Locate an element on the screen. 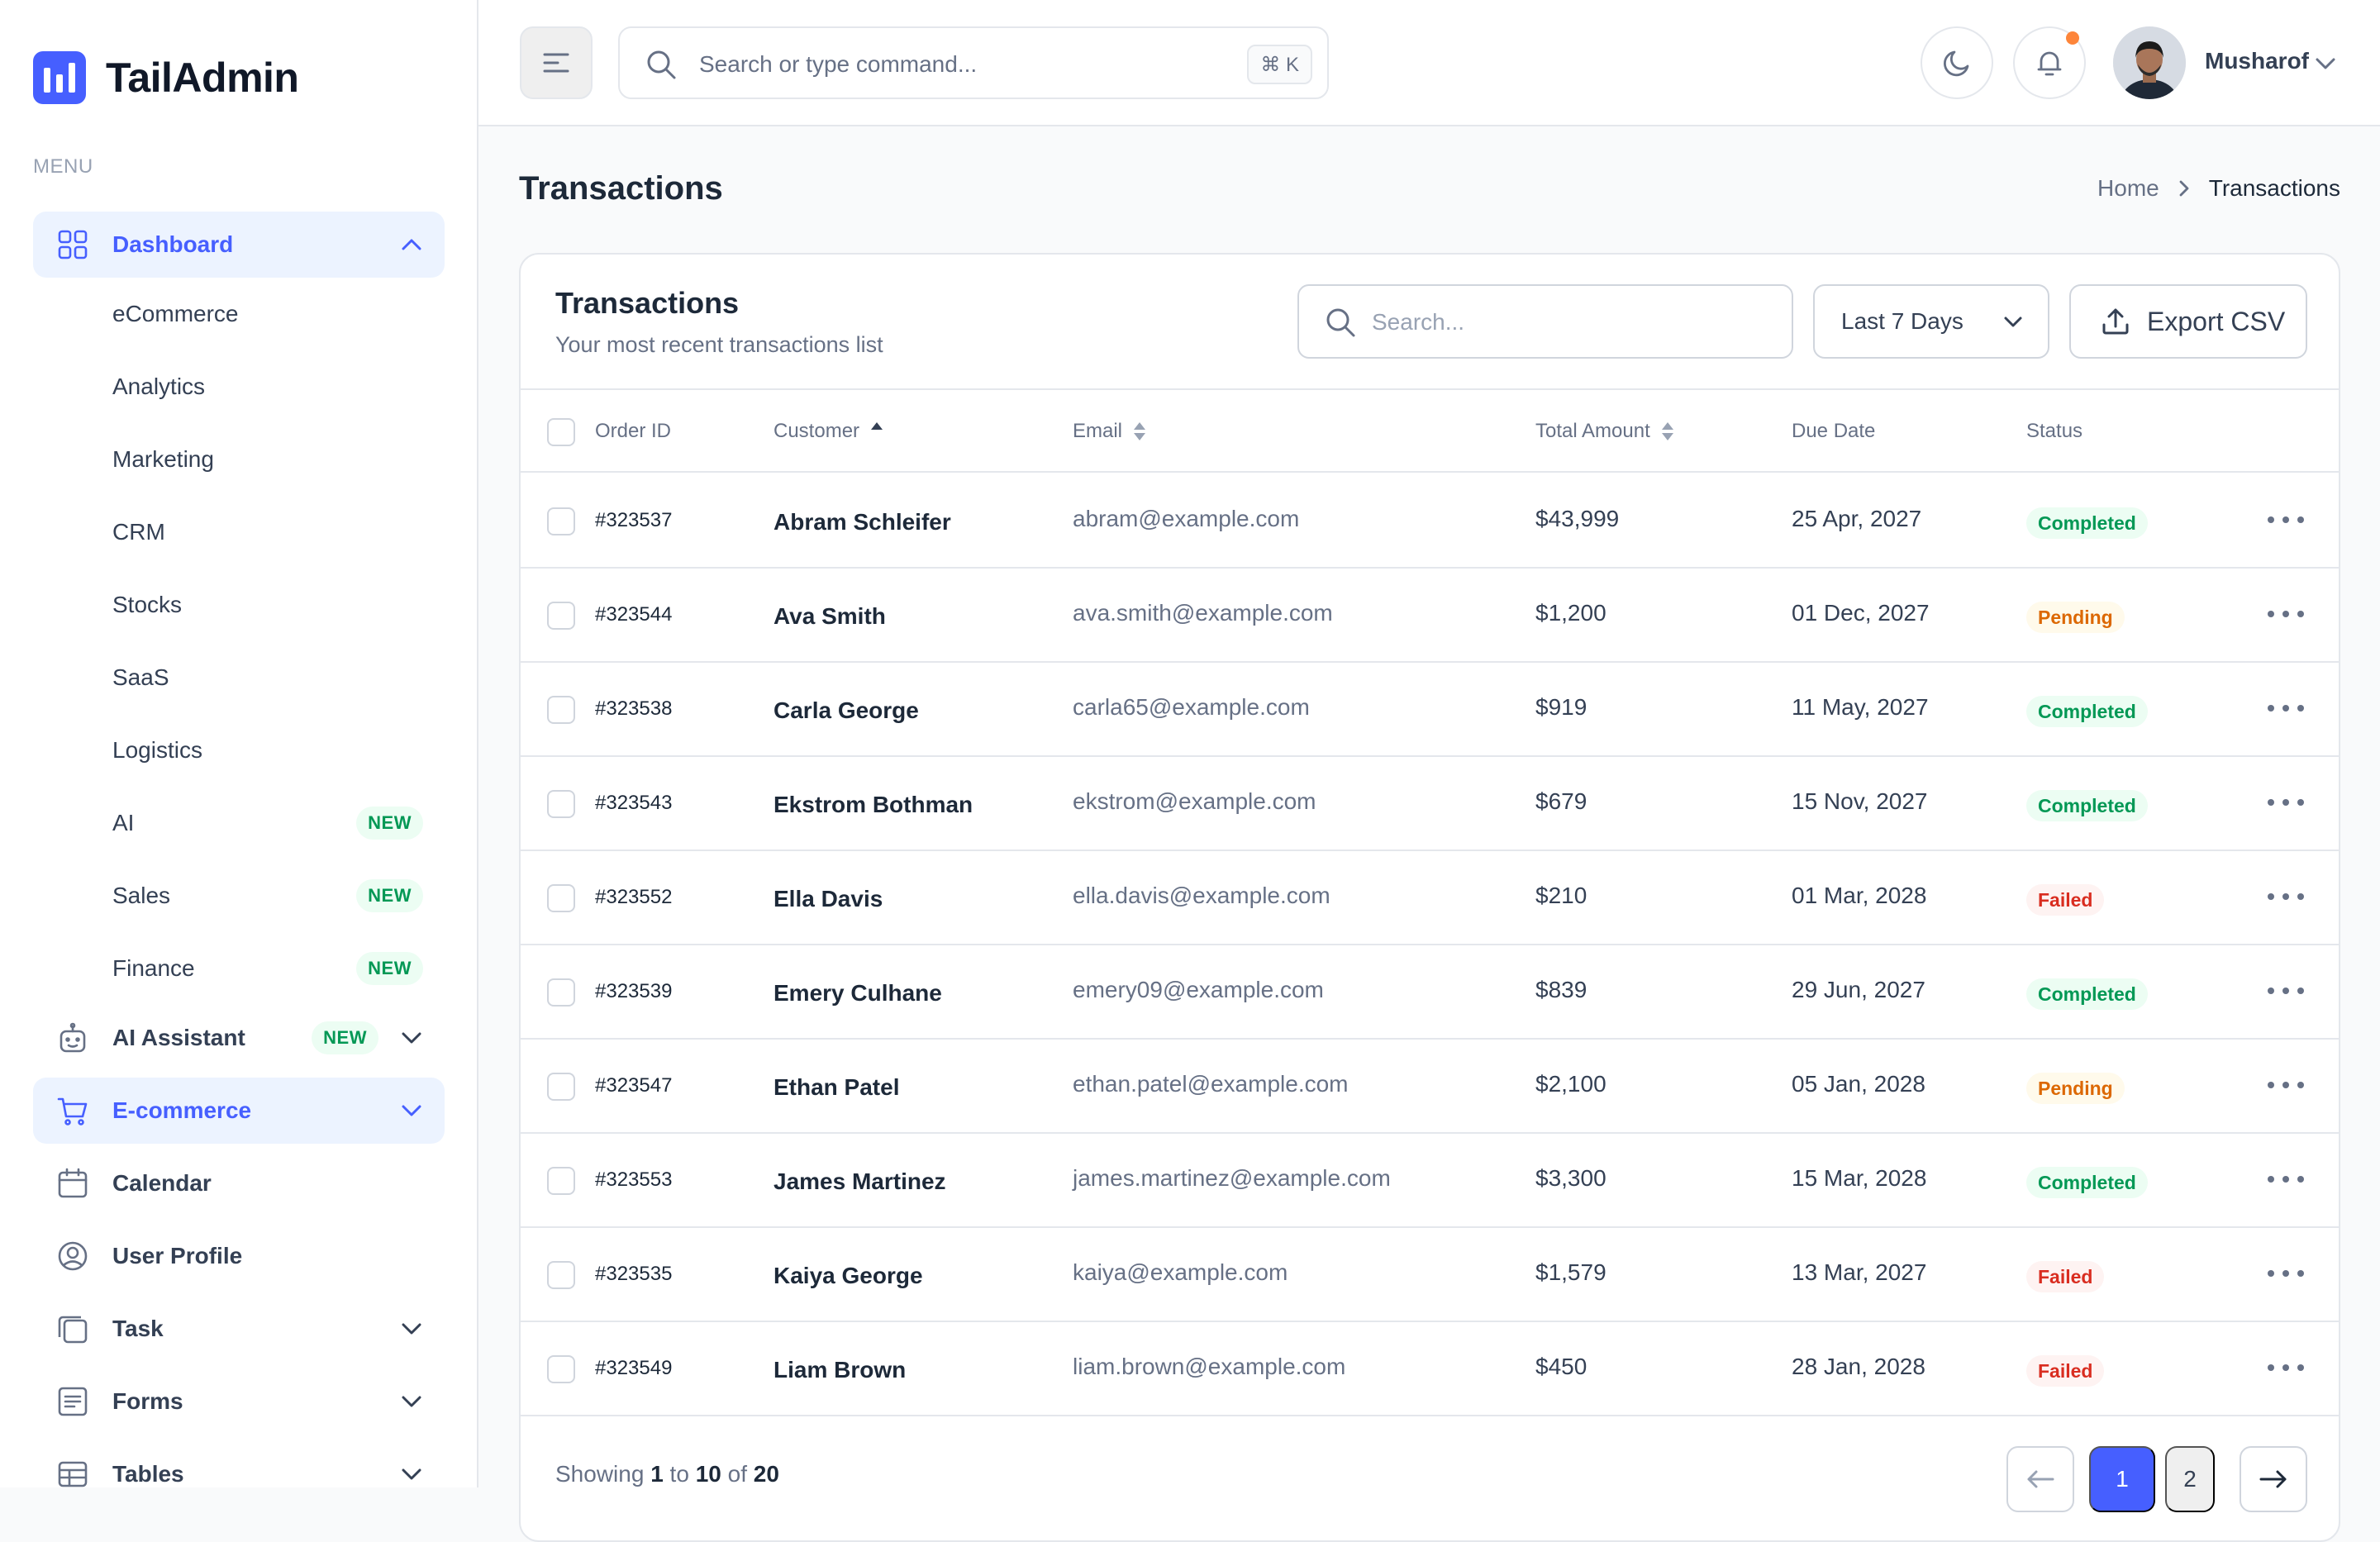 The width and height of the screenshot is (2380, 1542). theme-toggle-button is located at coordinates (1957, 62).